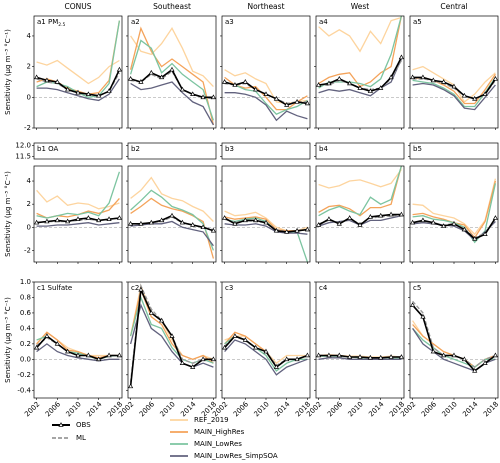 The height and width of the screenshot is (463, 500). I want to click on y-tick-label: -0.4, so click(24, 390).